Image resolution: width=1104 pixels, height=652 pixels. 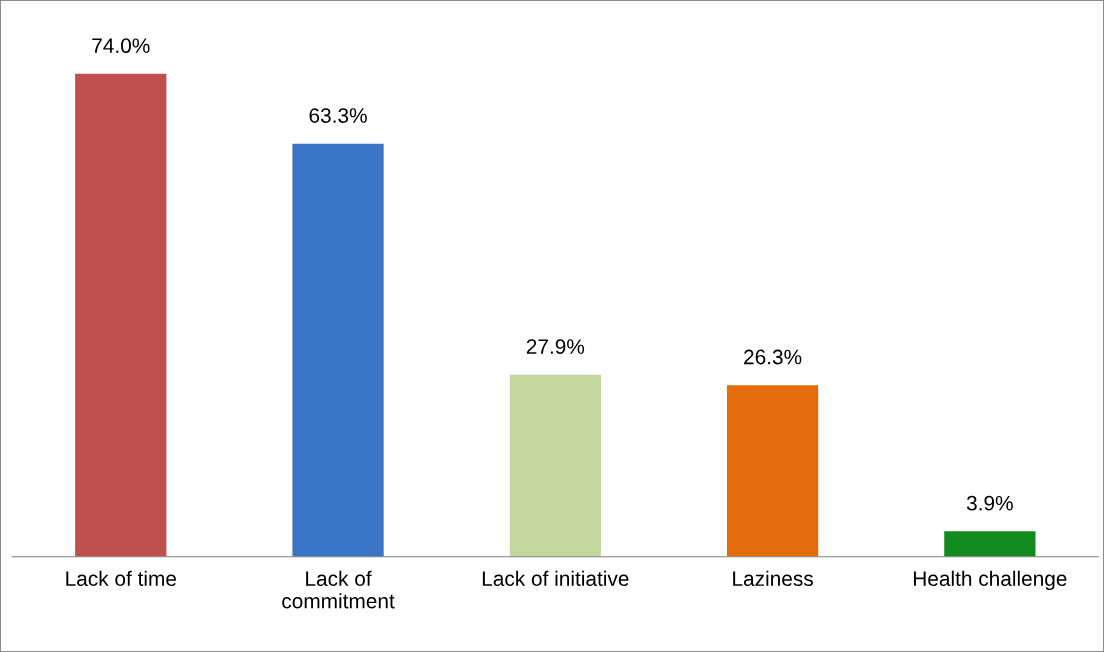 What do you see at coordinates (338, 115) in the screenshot?
I see `data-label: 63.3%` at bounding box center [338, 115].